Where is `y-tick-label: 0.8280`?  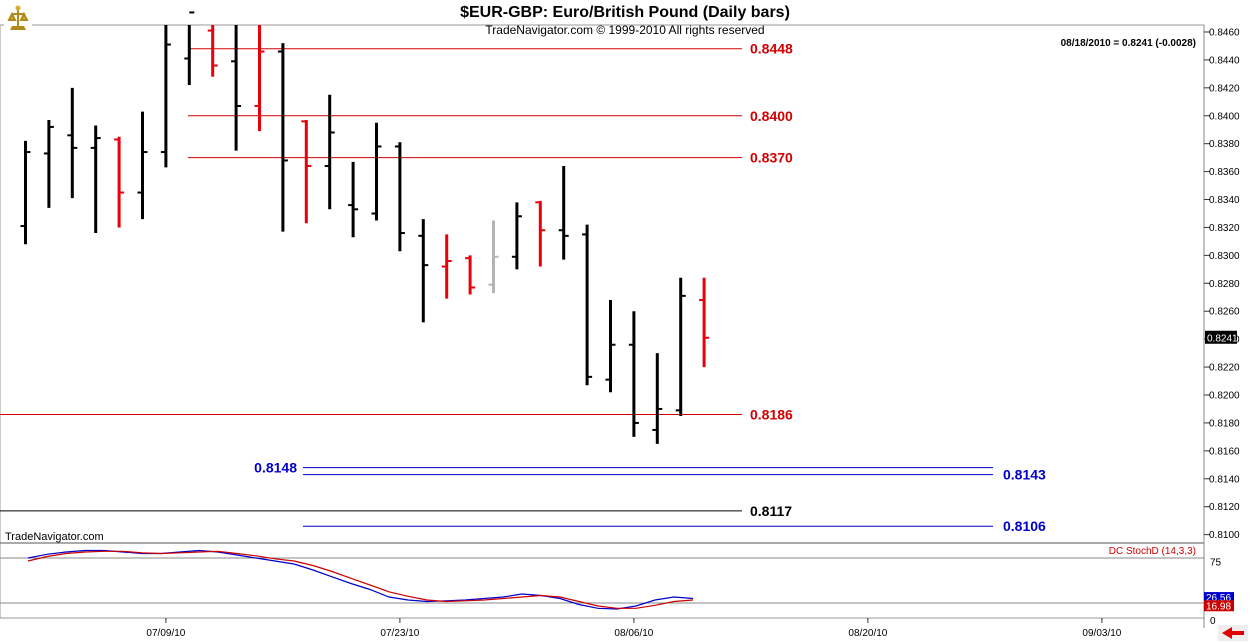
y-tick-label: 0.8280 is located at coordinates (1224, 284).